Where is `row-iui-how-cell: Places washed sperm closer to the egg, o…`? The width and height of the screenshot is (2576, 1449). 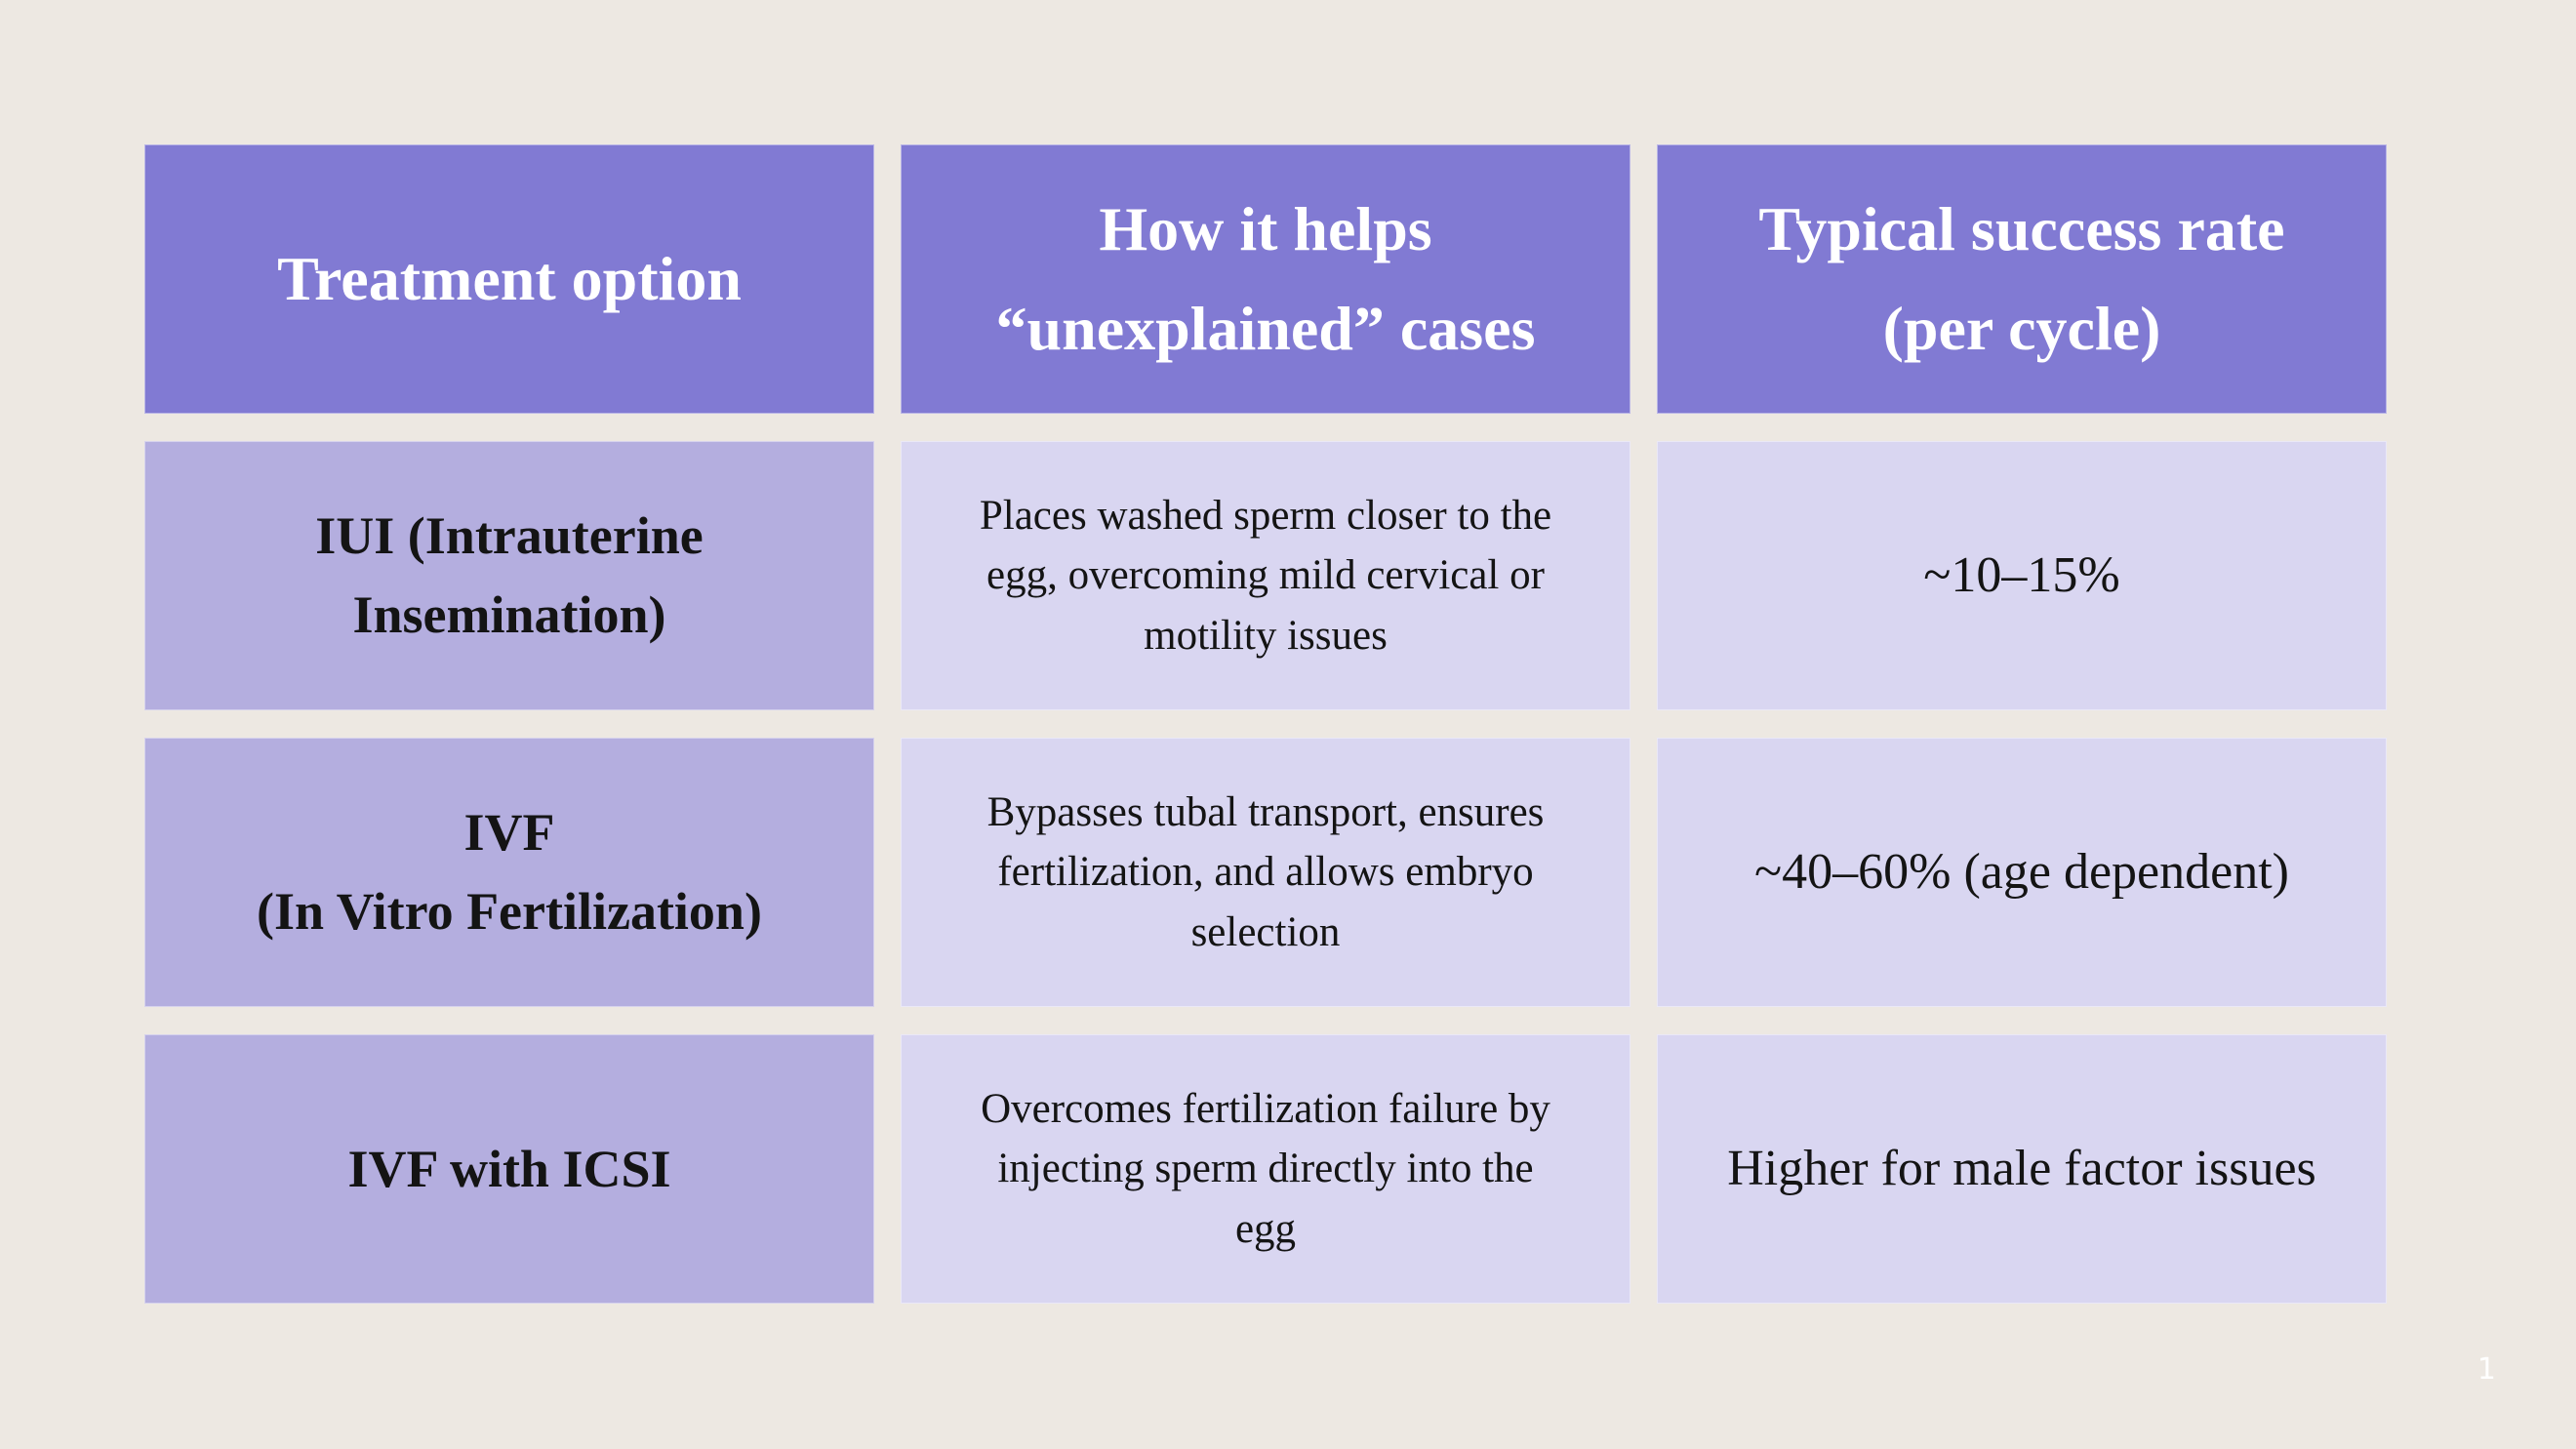
row-iui-how-cell: Places washed sperm closer to the egg, o… is located at coordinates (1265, 575).